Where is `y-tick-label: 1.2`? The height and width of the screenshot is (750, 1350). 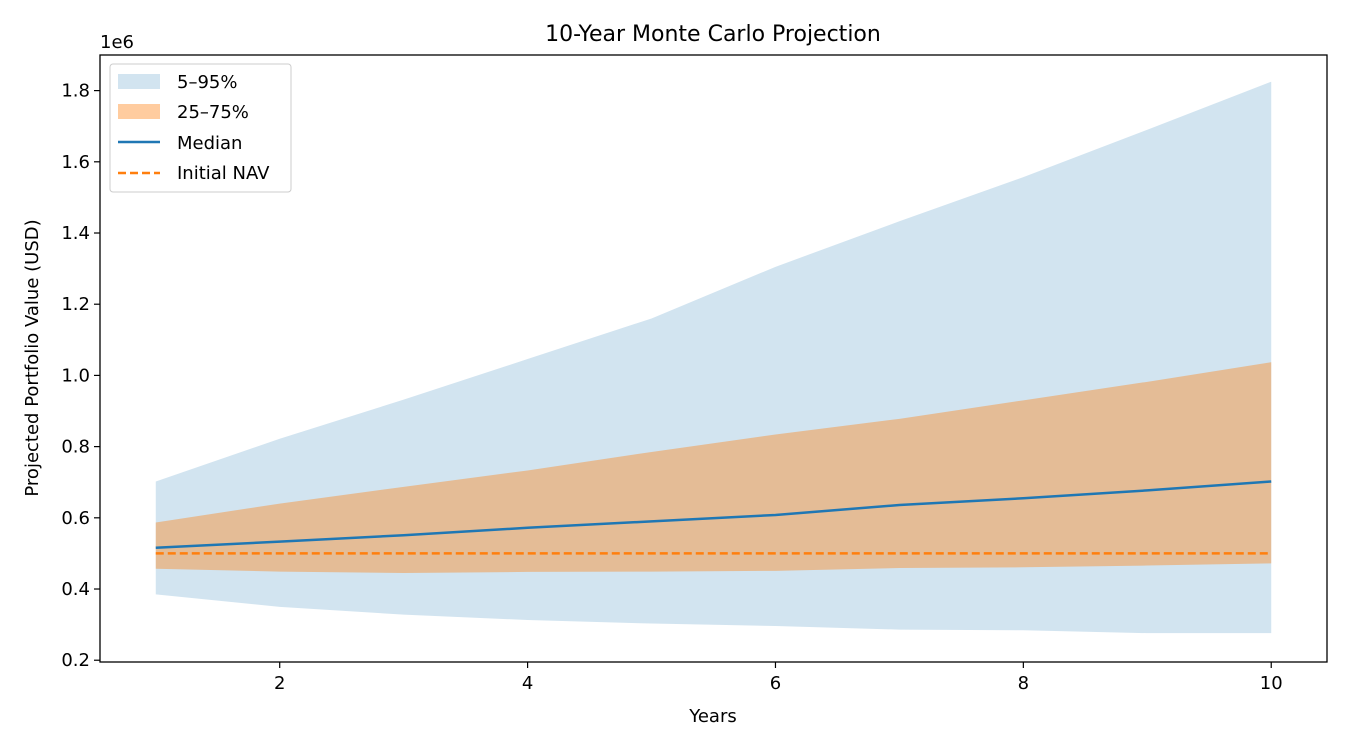
y-tick-label: 1.2 is located at coordinates (75, 304).